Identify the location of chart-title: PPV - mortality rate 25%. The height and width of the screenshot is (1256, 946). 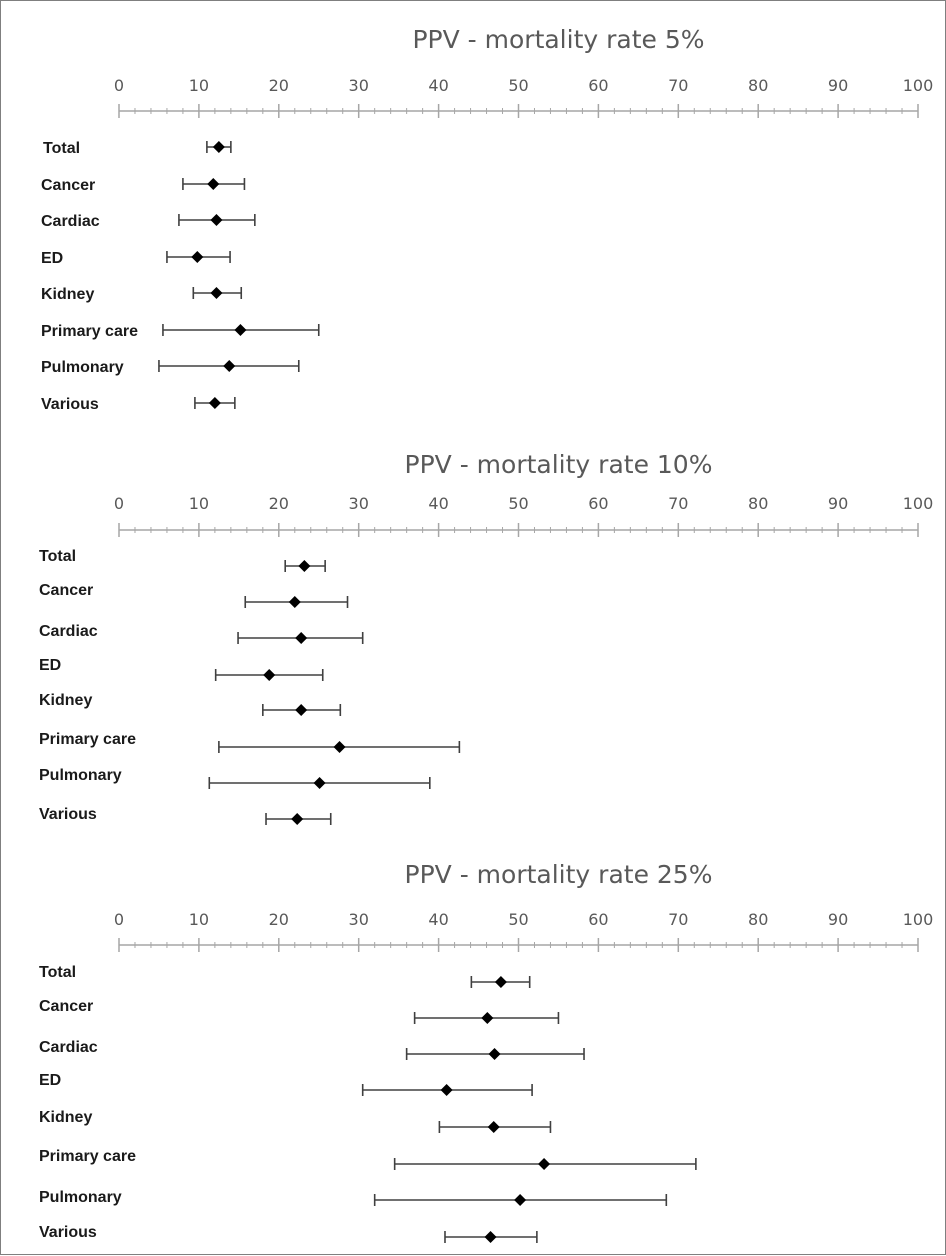
(559, 874).